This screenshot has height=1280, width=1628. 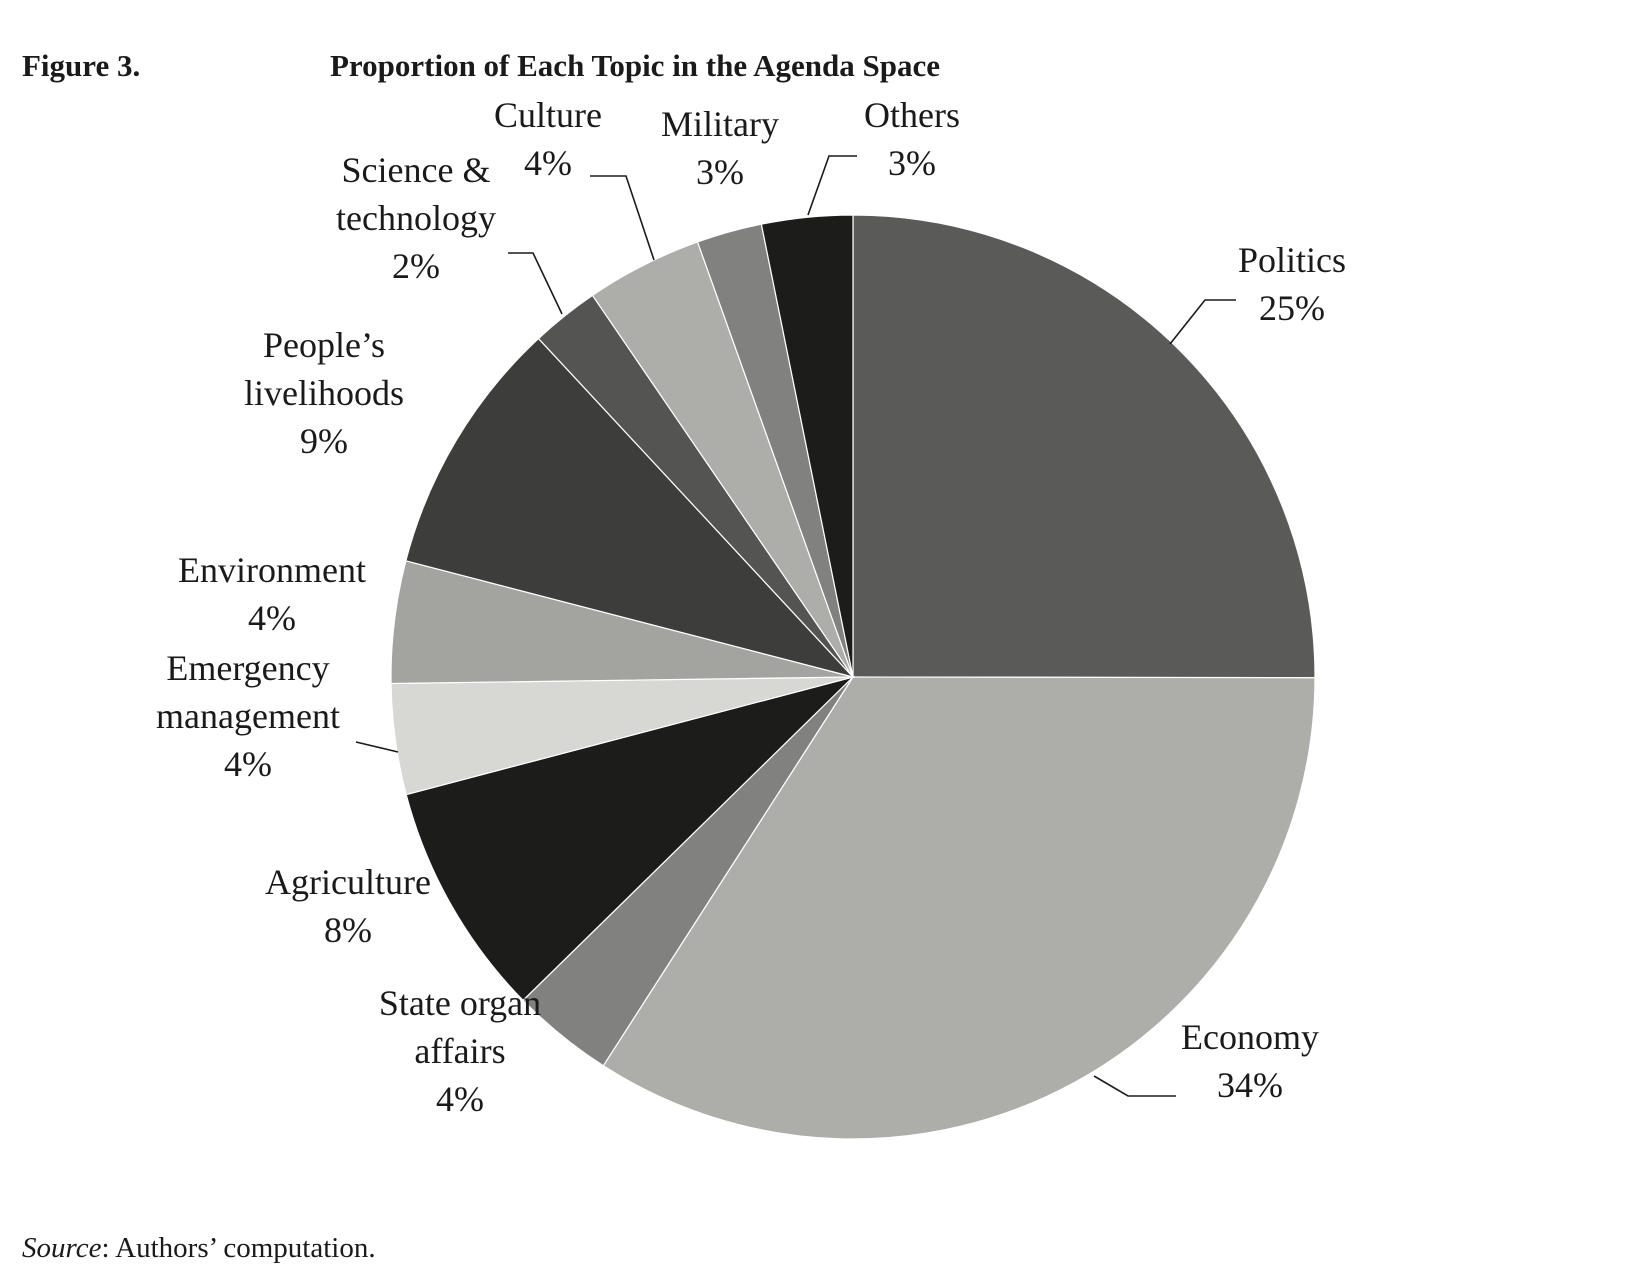 I want to click on pie-slice-agriculture, so click(x=630, y=838).